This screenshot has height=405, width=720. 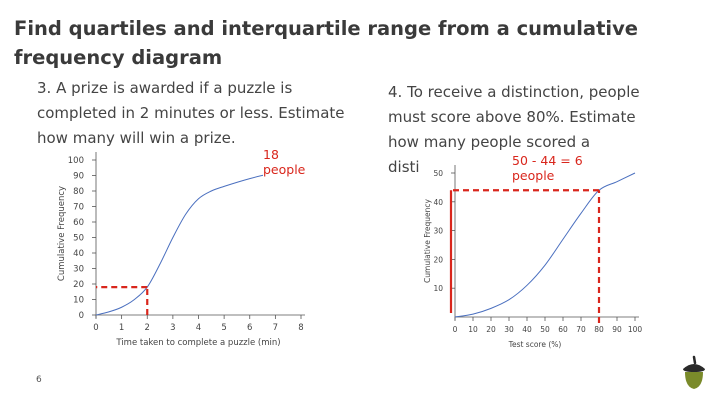 What do you see at coordinates (121, 328) in the screenshot?
I see `x-tick-label: 1` at bounding box center [121, 328].